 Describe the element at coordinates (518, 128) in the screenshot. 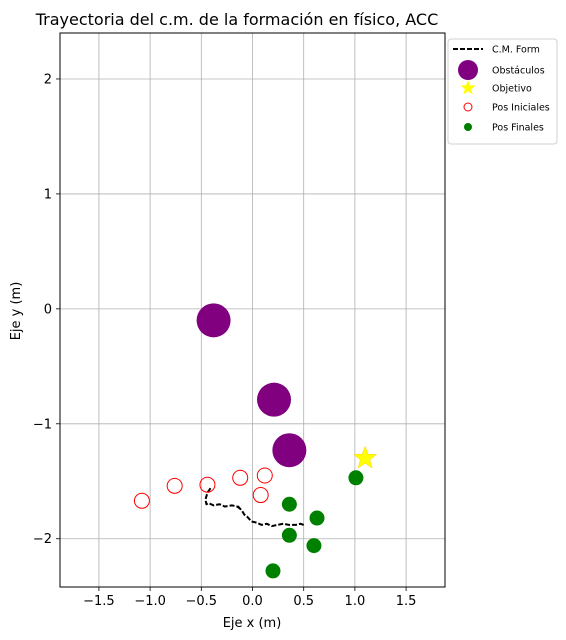

I see `legend-label: Pos Finales` at that location.